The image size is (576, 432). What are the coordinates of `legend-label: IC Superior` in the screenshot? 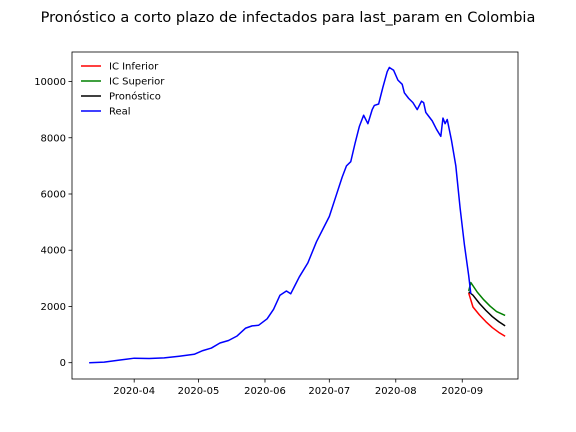 It's located at (137, 82).